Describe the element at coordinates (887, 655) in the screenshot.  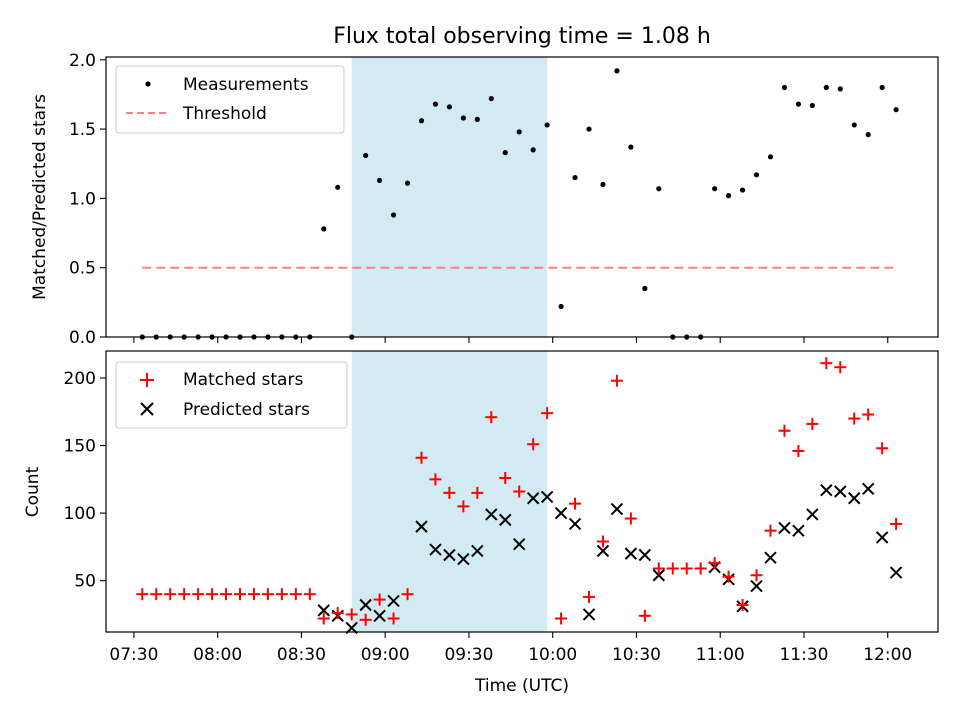
I see `x-tick-label: 12:00` at that location.